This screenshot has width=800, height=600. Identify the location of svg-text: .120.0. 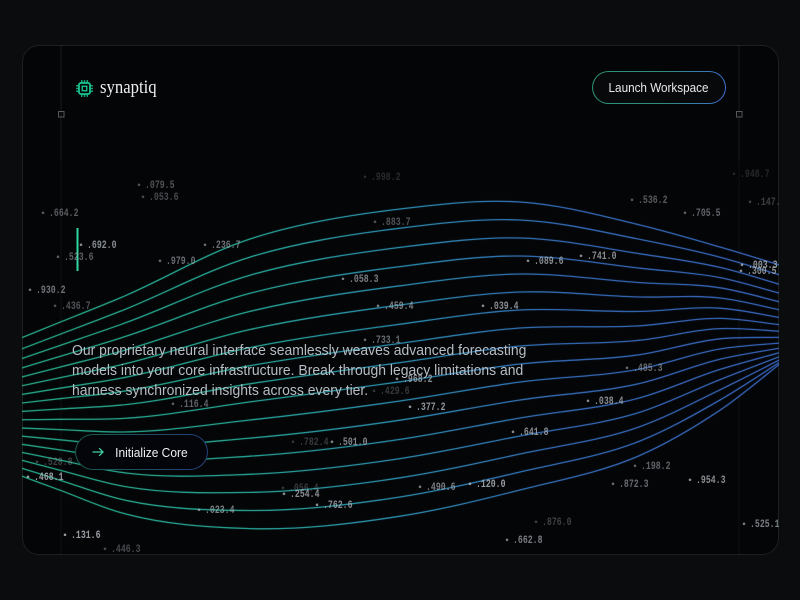
(491, 485).